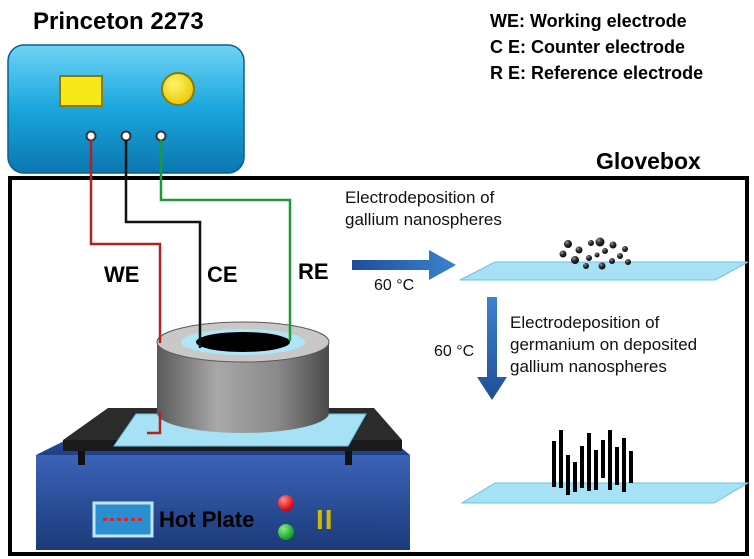 This screenshot has width=754, height=559. I want to click on hot-plate-display, so click(123, 519).